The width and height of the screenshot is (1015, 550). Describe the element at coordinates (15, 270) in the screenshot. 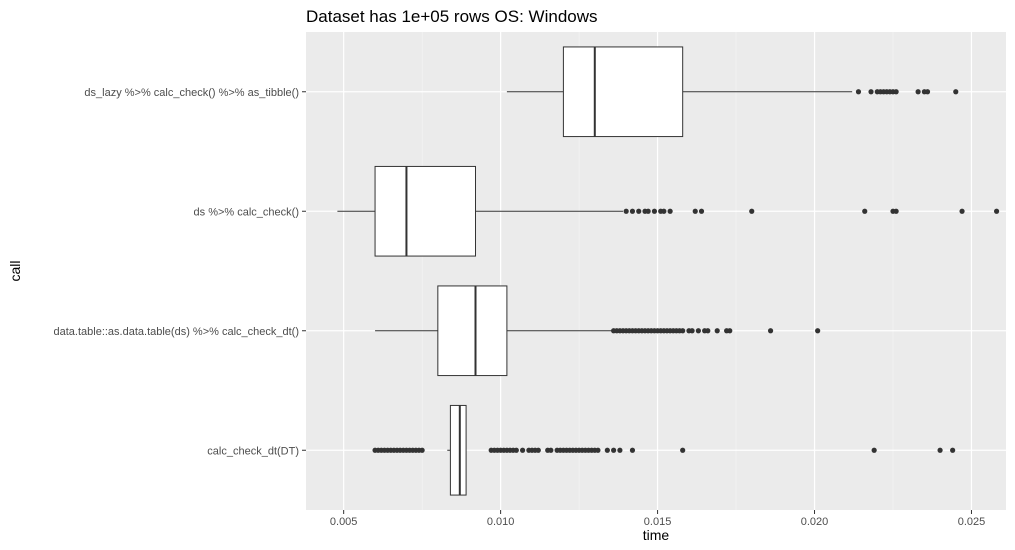

I see `y-axis-title: call` at that location.